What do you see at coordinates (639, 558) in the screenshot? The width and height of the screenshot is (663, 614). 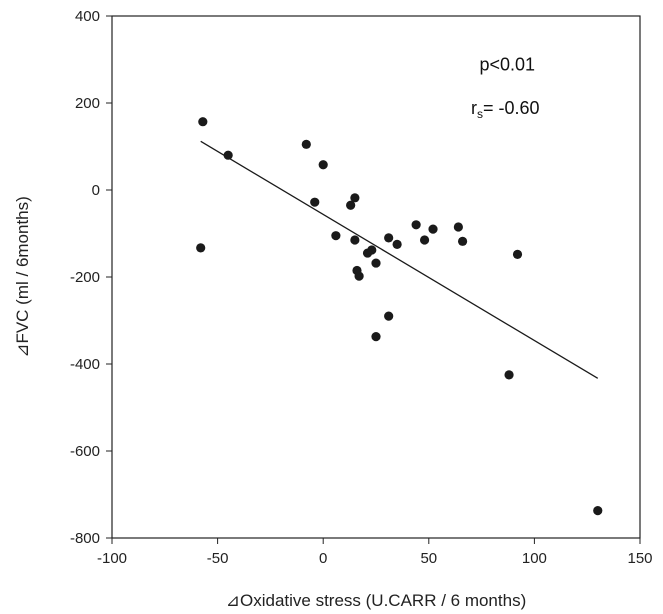 I see `x-tick-label: 150` at bounding box center [639, 558].